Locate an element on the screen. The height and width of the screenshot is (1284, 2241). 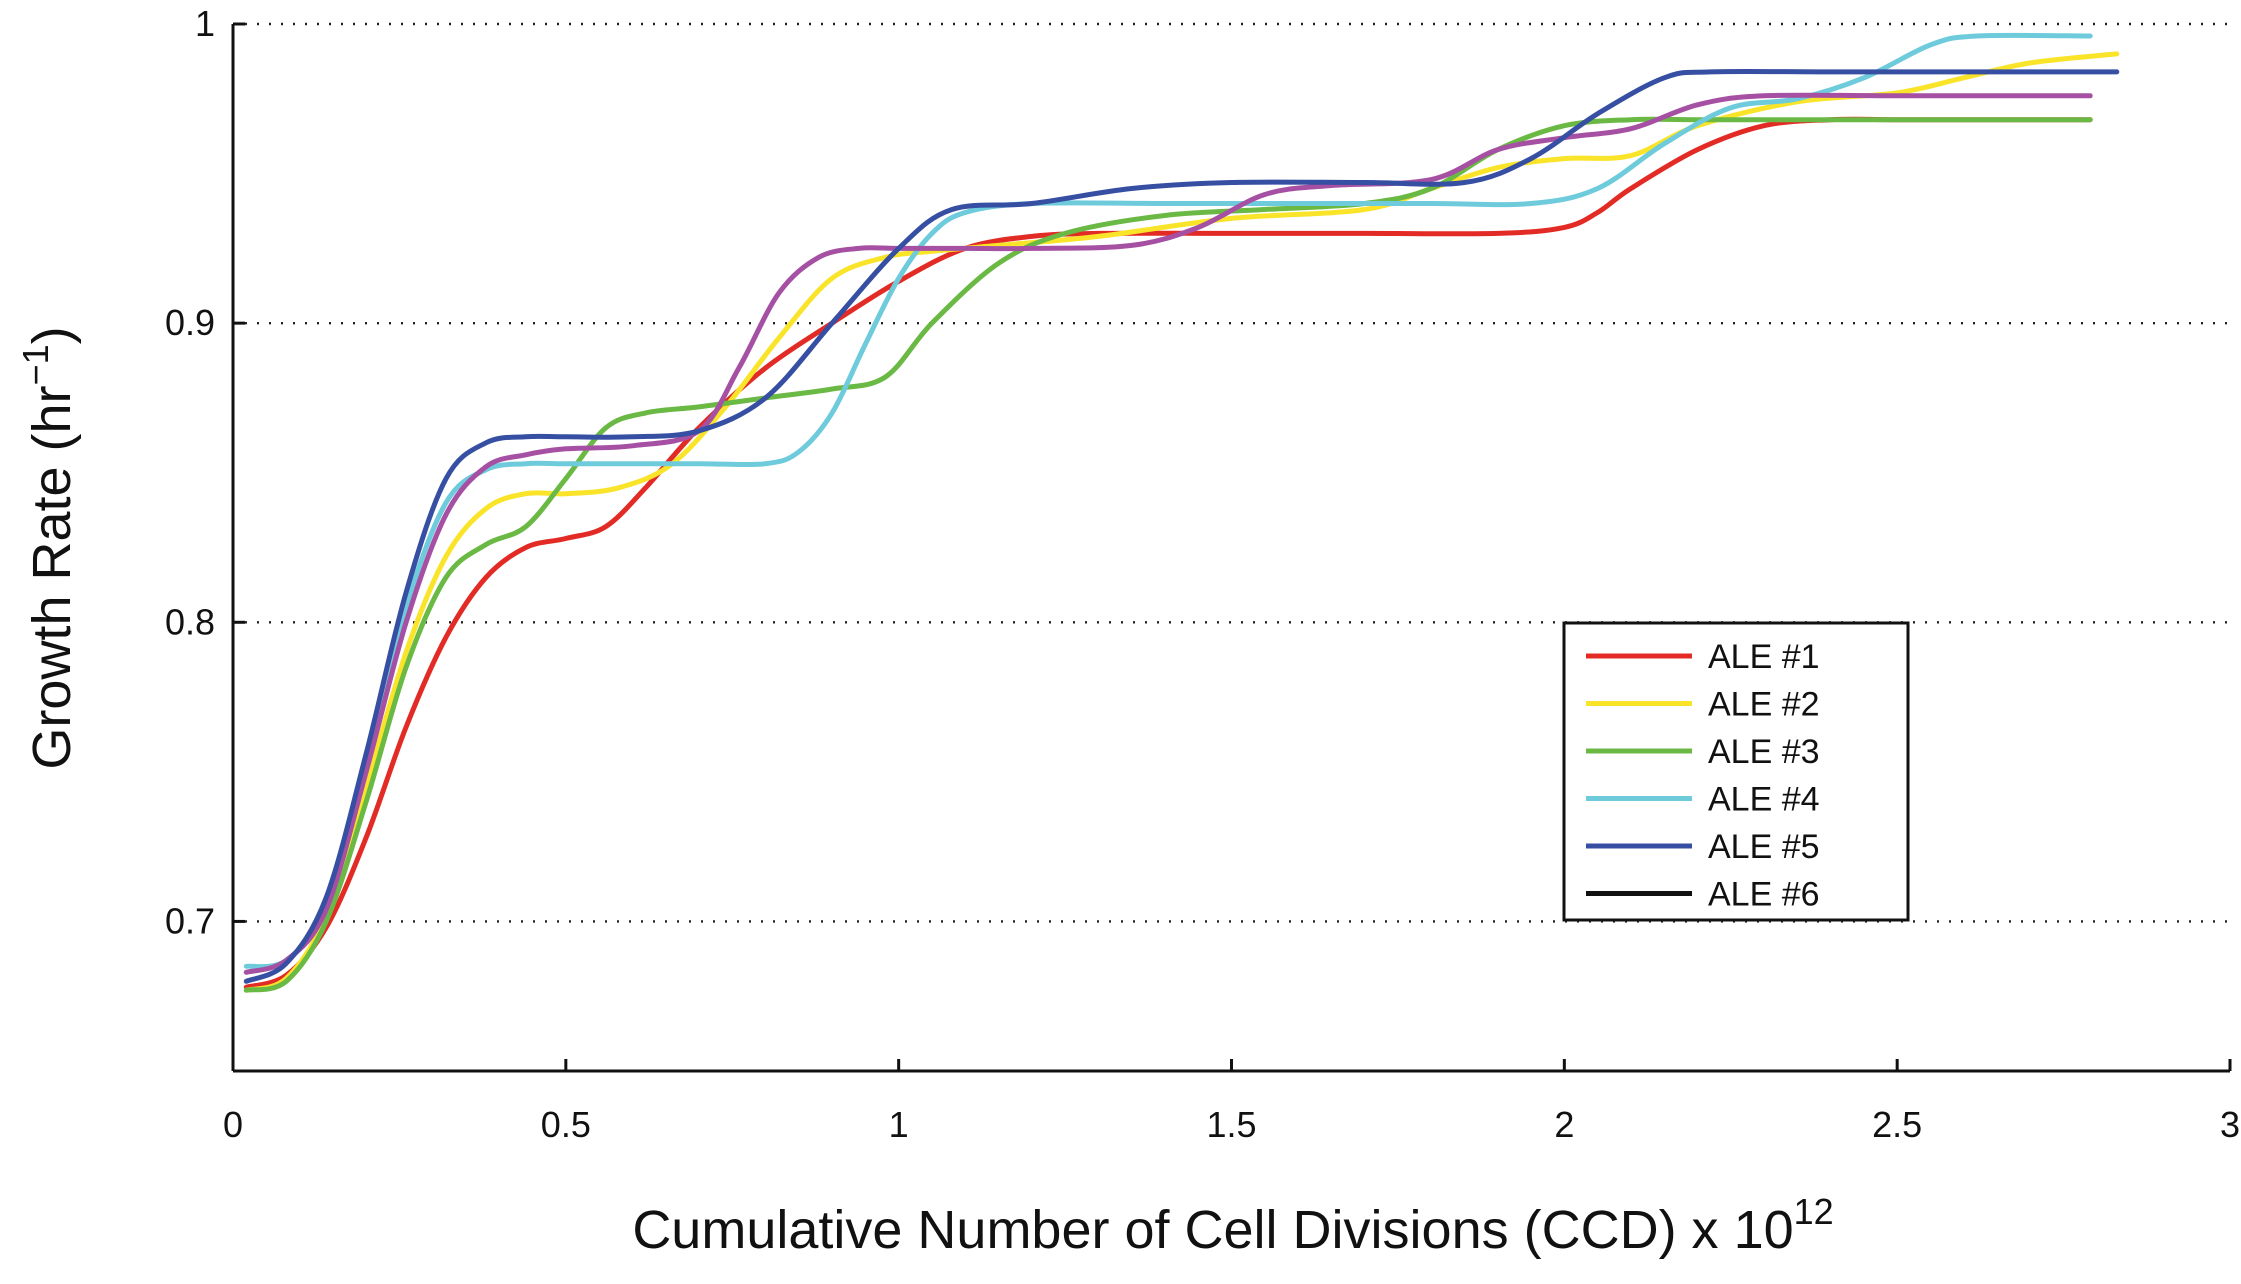
legend-box is located at coordinates (1736, 771).